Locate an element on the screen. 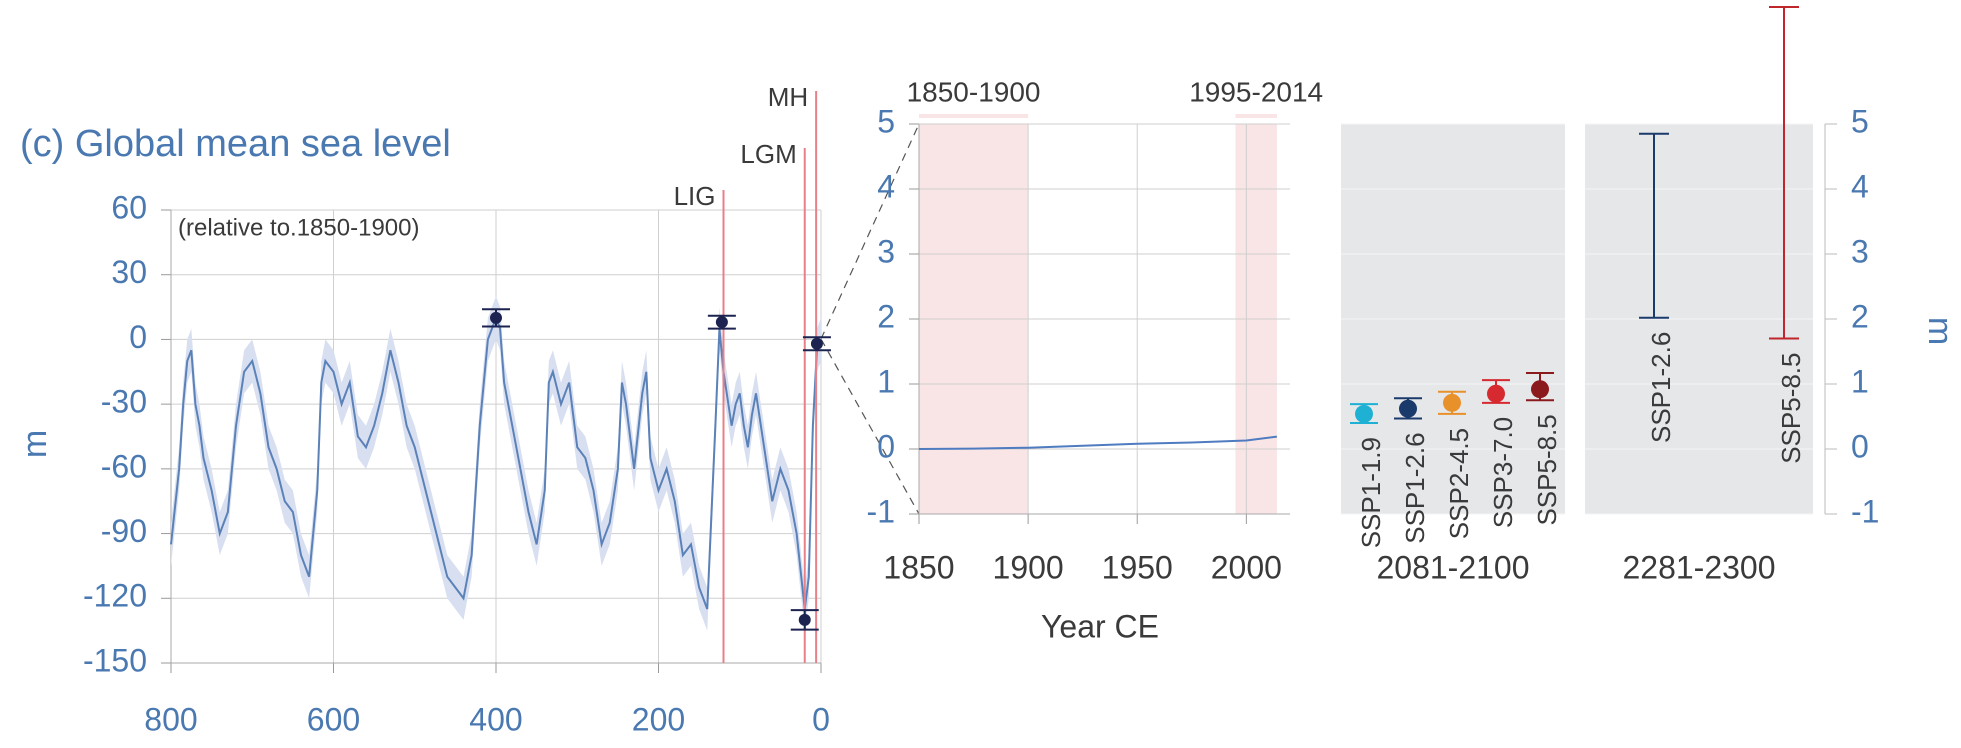 The height and width of the screenshot is (748, 1961). x-tick-label: 1900 is located at coordinates (1028, 567).